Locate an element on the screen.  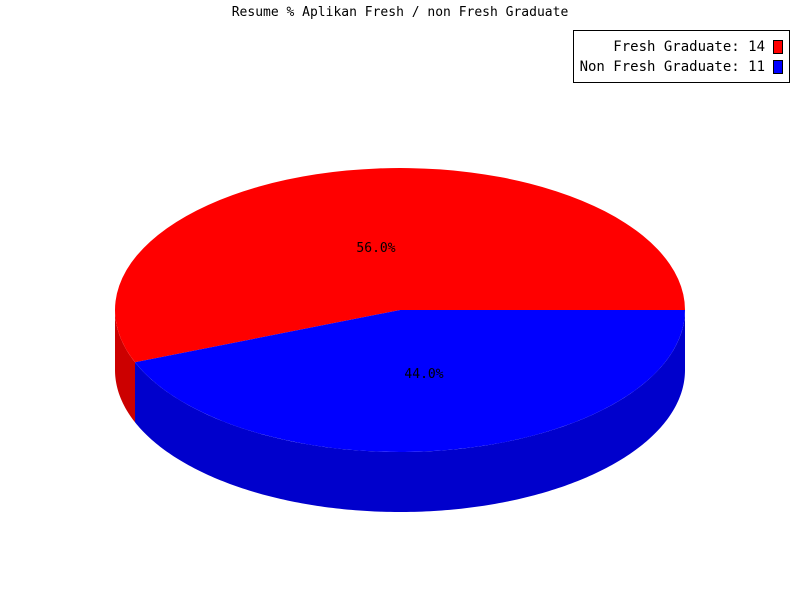
legend-item-non-fresh-graduate: Non Fresh Graduate: 11 is located at coordinates (681, 67).